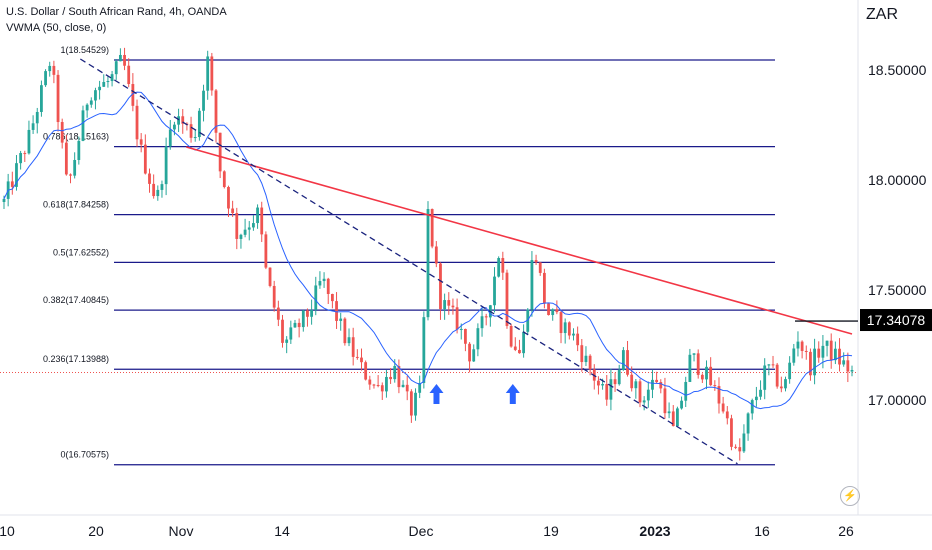 This screenshot has height=550, width=932. I want to click on fib-level-label: 0.5(17.62552), so click(81, 252).